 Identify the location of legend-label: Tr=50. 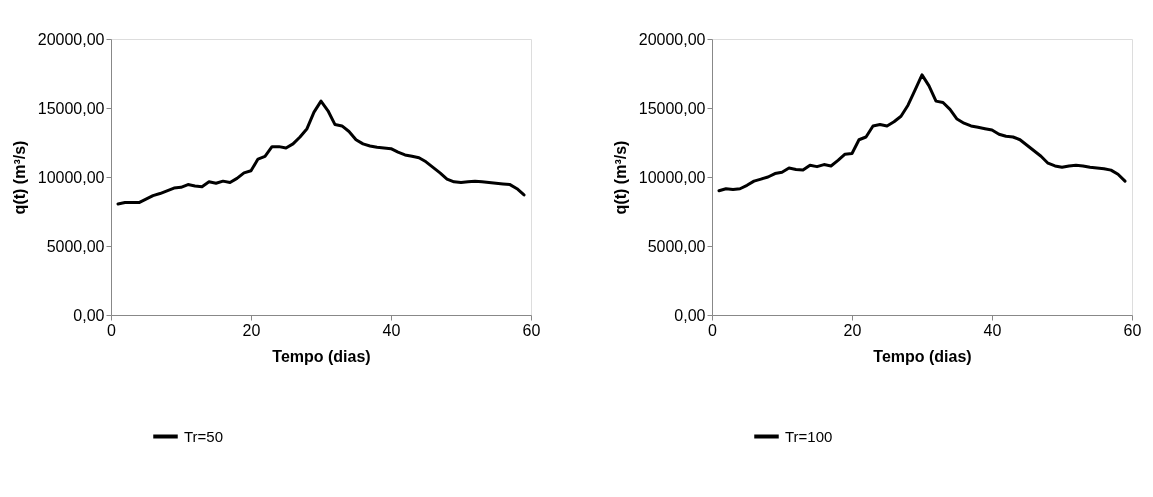
(204, 436).